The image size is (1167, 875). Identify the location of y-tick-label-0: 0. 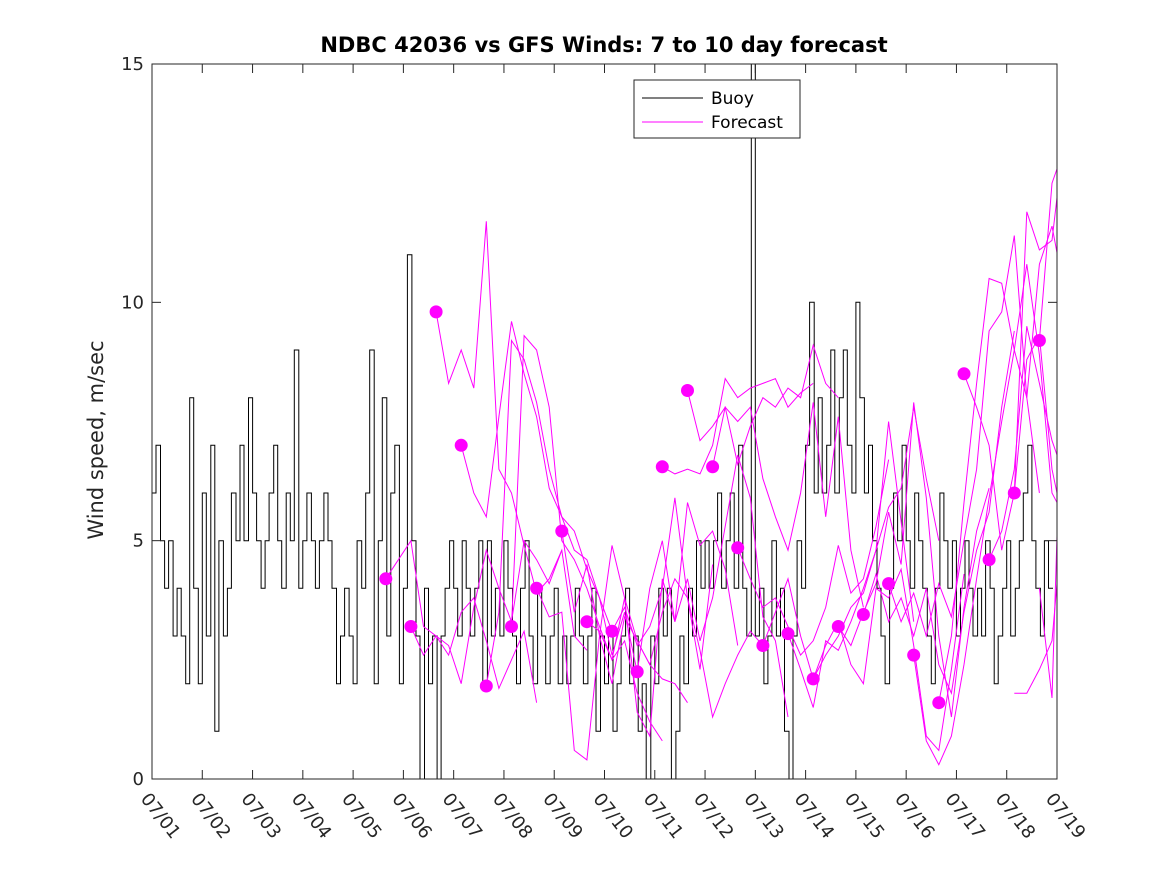
(138, 779).